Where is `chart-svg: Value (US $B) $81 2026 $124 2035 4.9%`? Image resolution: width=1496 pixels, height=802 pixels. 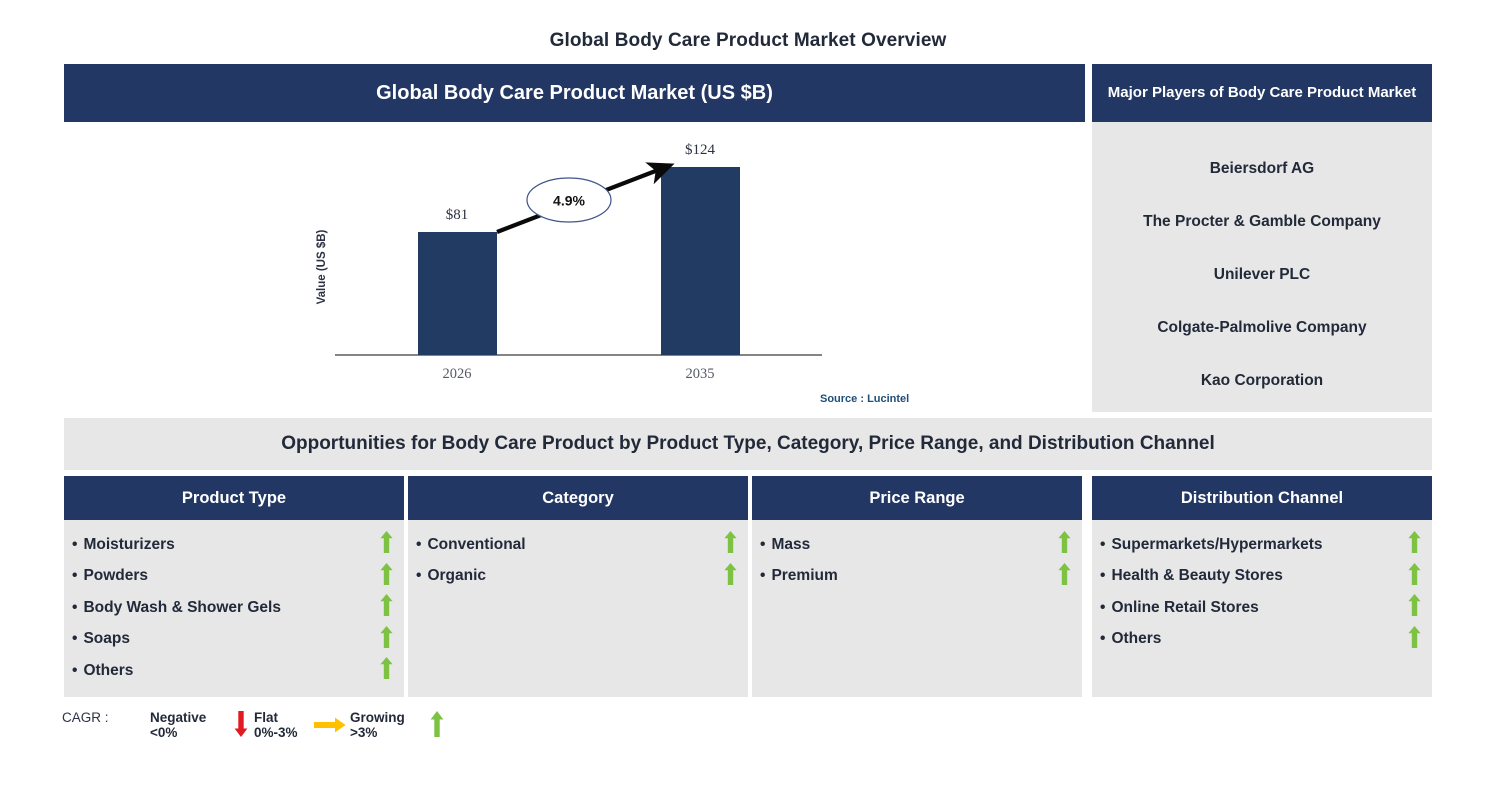
chart-svg: Value (US $B) $81 2026 $124 2035 4.9% is located at coordinates (569, 262).